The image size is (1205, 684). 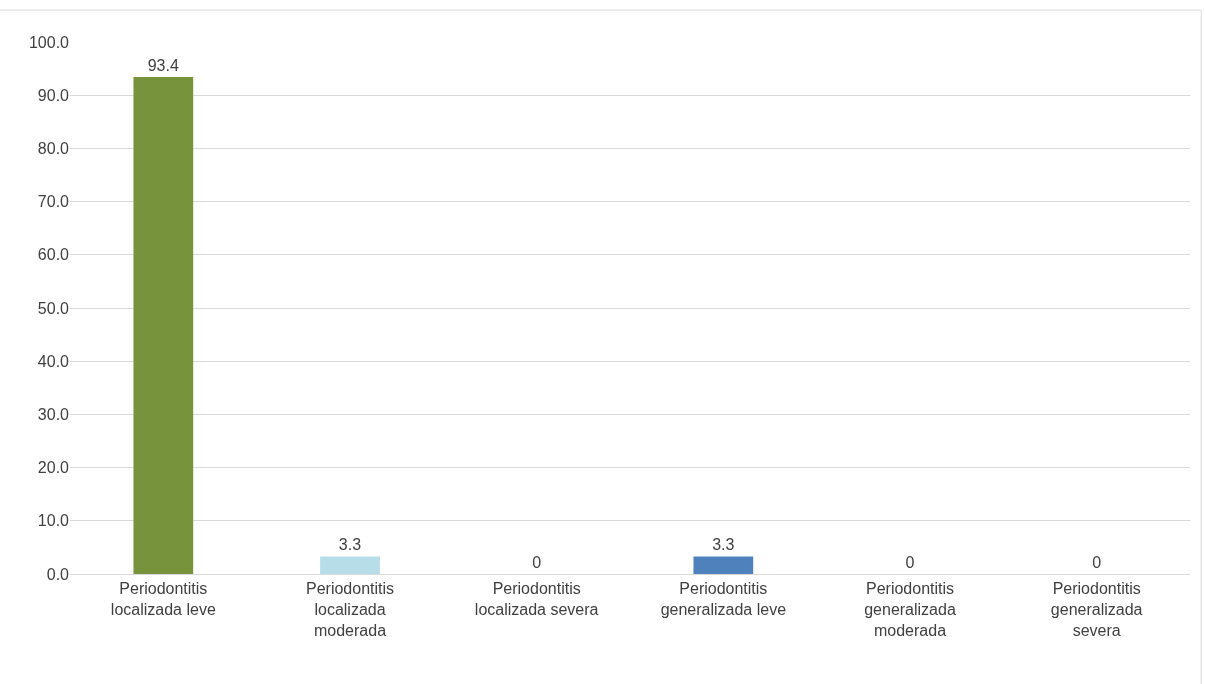 What do you see at coordinates (53, 468) in the screenshot?
I see `y-tick-label: 20.0` at bounding box center [53, 468].